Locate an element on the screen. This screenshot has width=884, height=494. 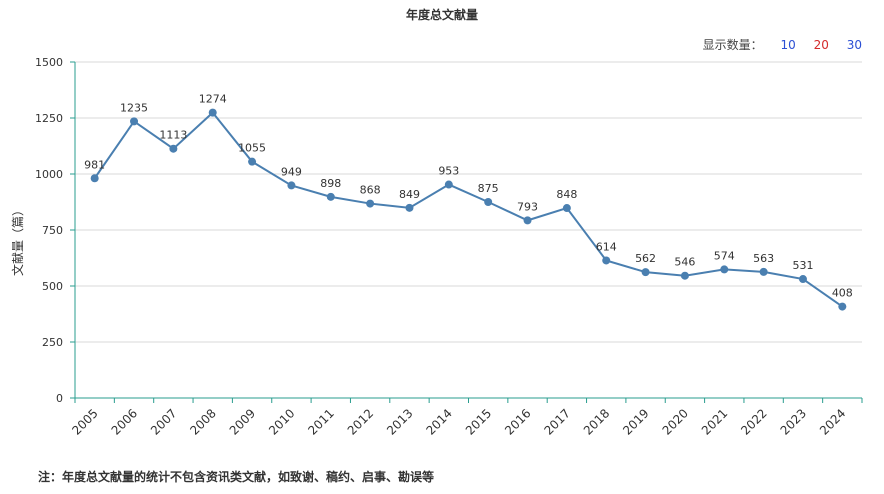
x-tick-label: 2022 is located at coordinates (753, 421).